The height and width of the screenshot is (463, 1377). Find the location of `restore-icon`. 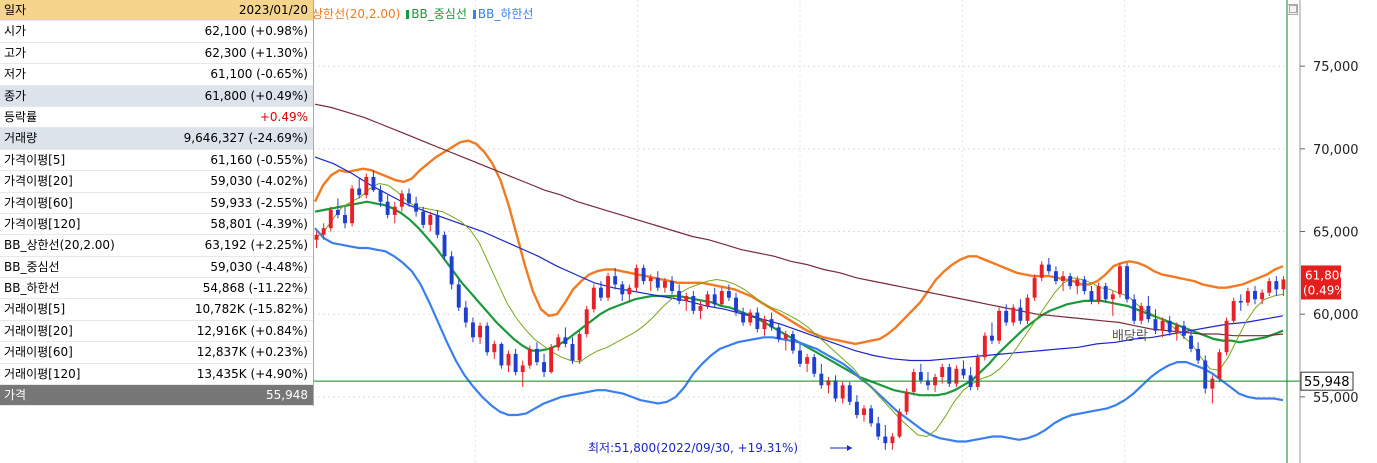

restore-icon is located at coordinates (1293, 9).